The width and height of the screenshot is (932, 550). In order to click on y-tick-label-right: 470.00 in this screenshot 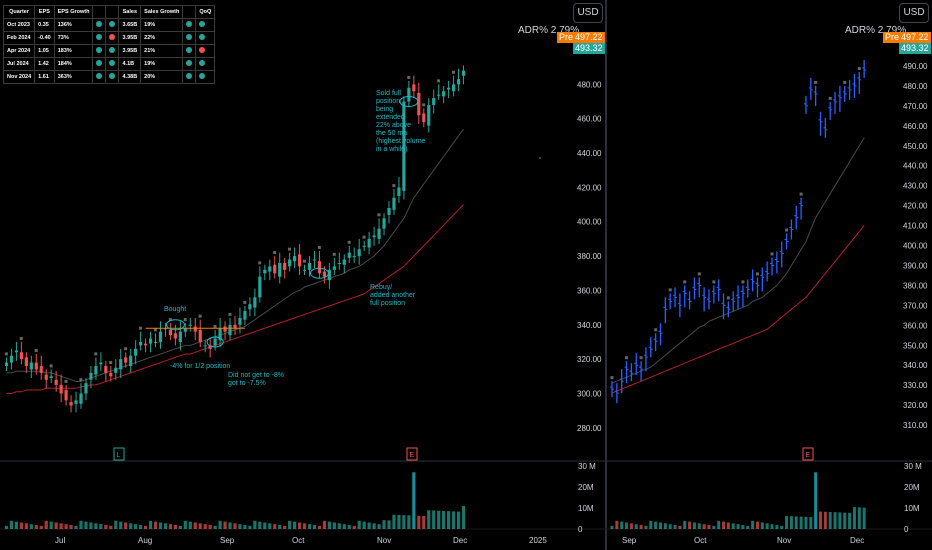, I will do `click(915, 106)`.